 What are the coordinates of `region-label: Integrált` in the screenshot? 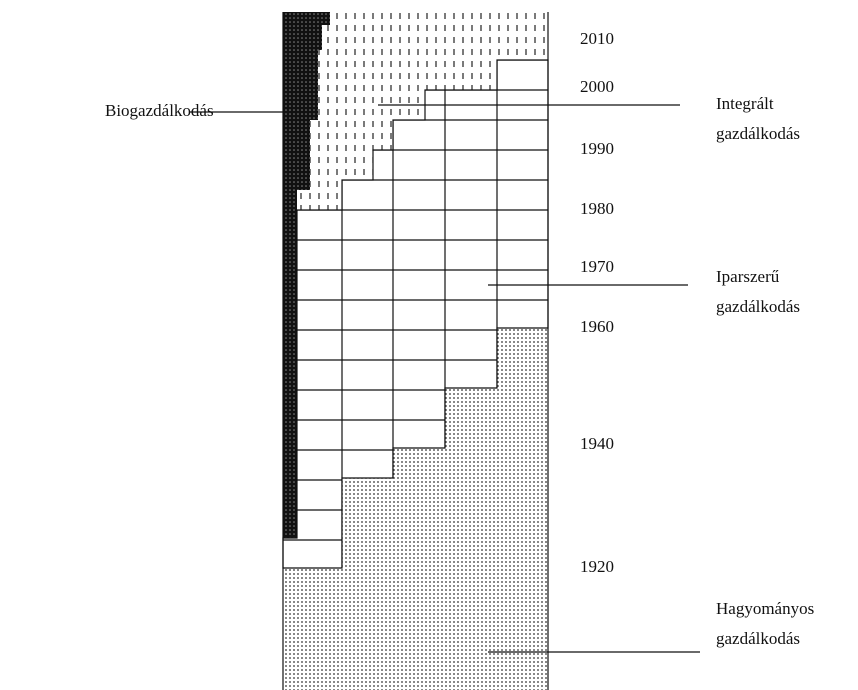 It's located at (745, 103).